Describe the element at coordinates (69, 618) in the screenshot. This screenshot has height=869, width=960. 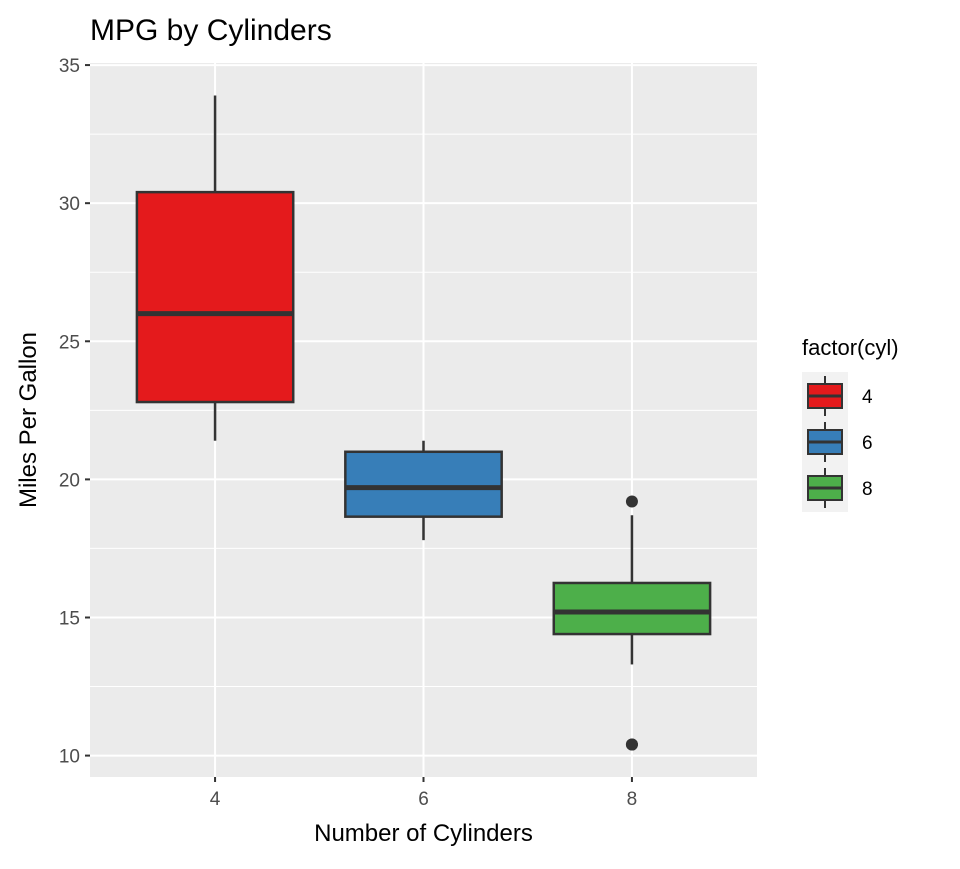
I see `y-tick-label: 15` at that location.